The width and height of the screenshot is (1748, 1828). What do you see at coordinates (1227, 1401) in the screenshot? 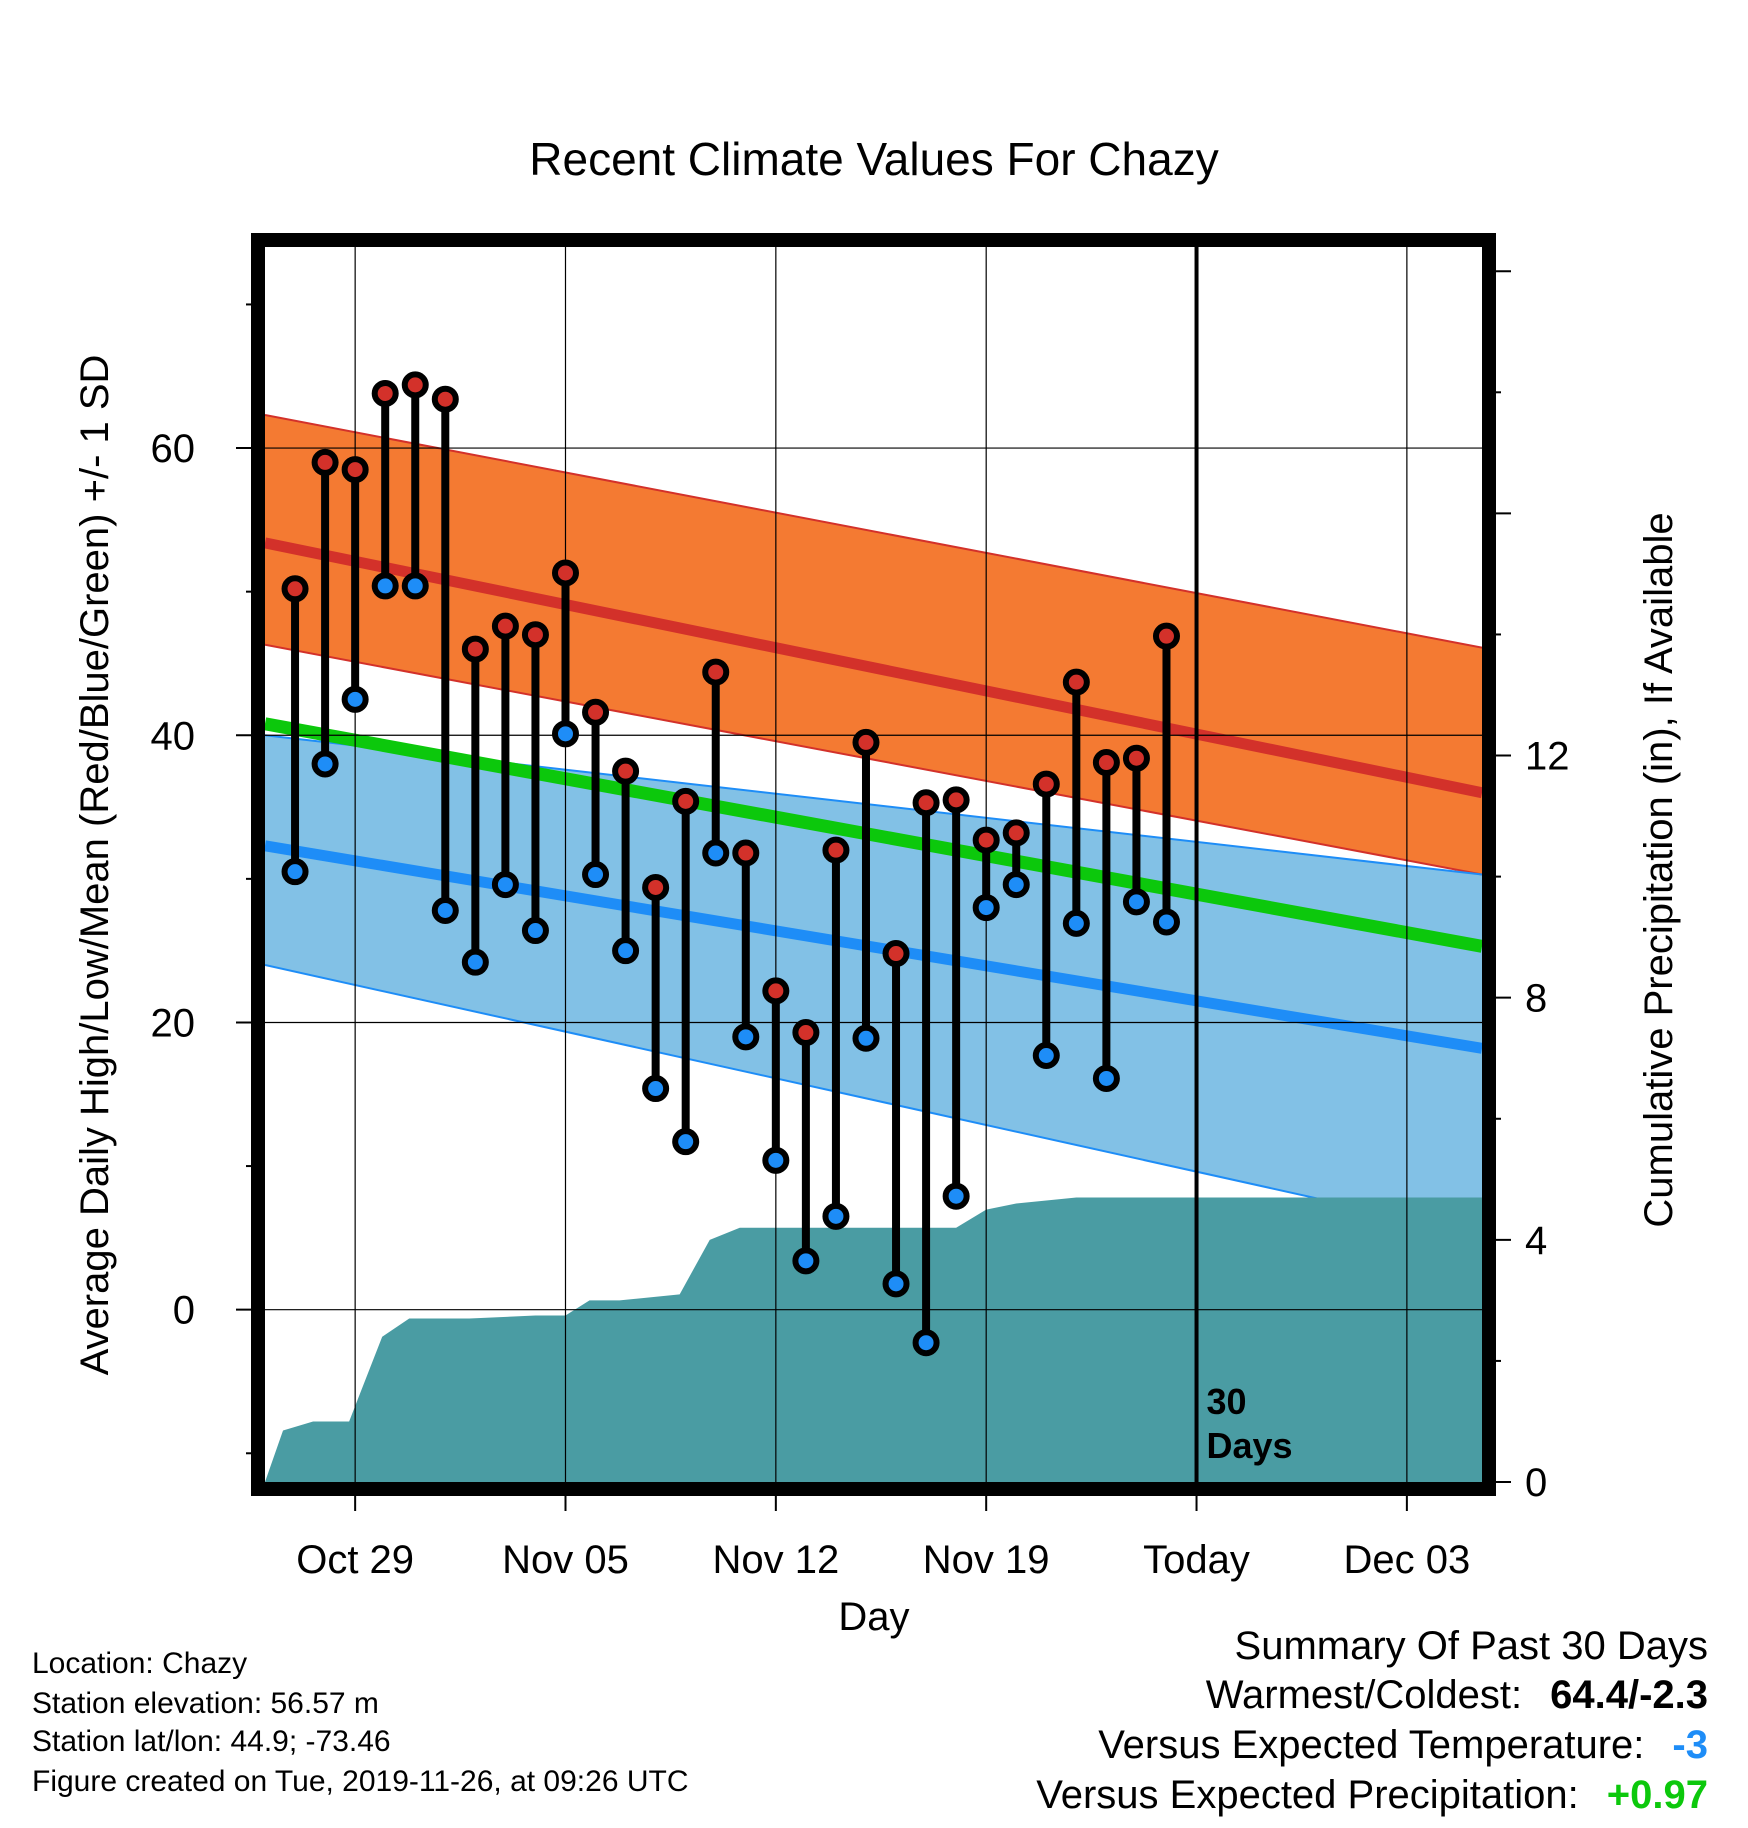
I see `today-annotation-line: 30` at bounding box center [1227, 1401].